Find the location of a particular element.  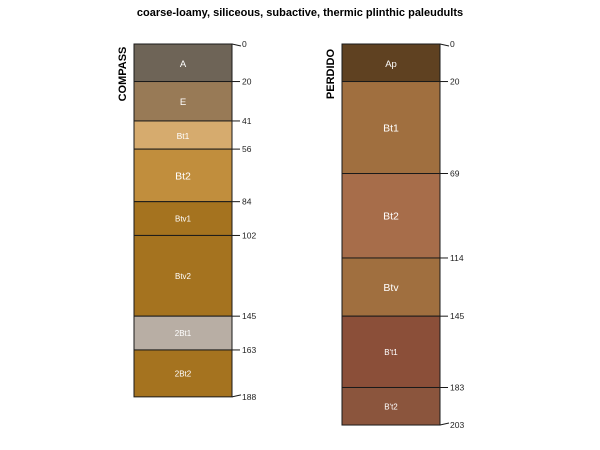

depth-label: 188 is located at coordinates (249, 397).